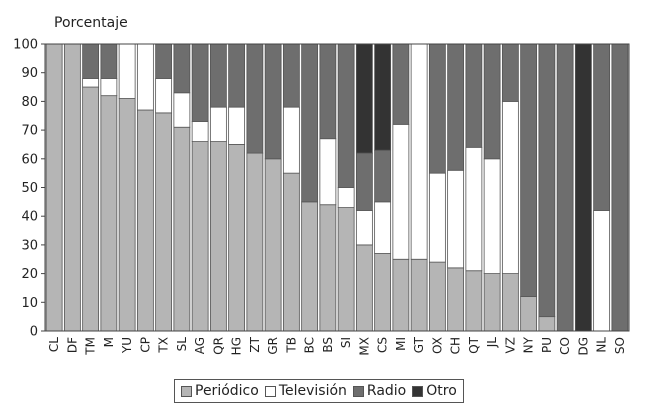  What do you see at coordinates (200, 131) in the screenshot?
I see `bar-segment-AG-Televisión` at bounding box center [200, 131].